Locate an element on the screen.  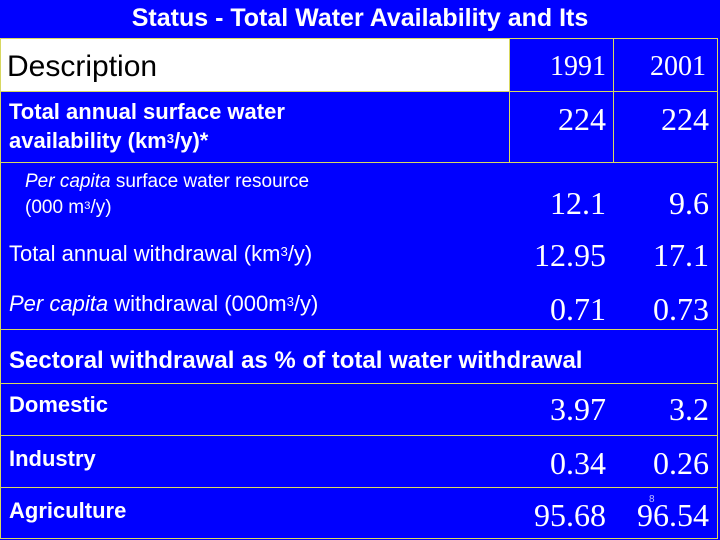
value-agriculture-1991: 95.68 is located at coordinates (570, 515).